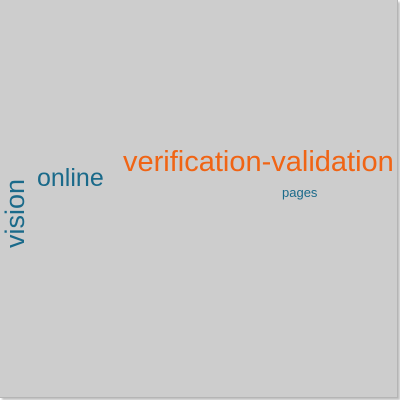 This screenshot has width=400, height=400. I want to click on word-verification-validation: verification-validation, so click(258, 162).